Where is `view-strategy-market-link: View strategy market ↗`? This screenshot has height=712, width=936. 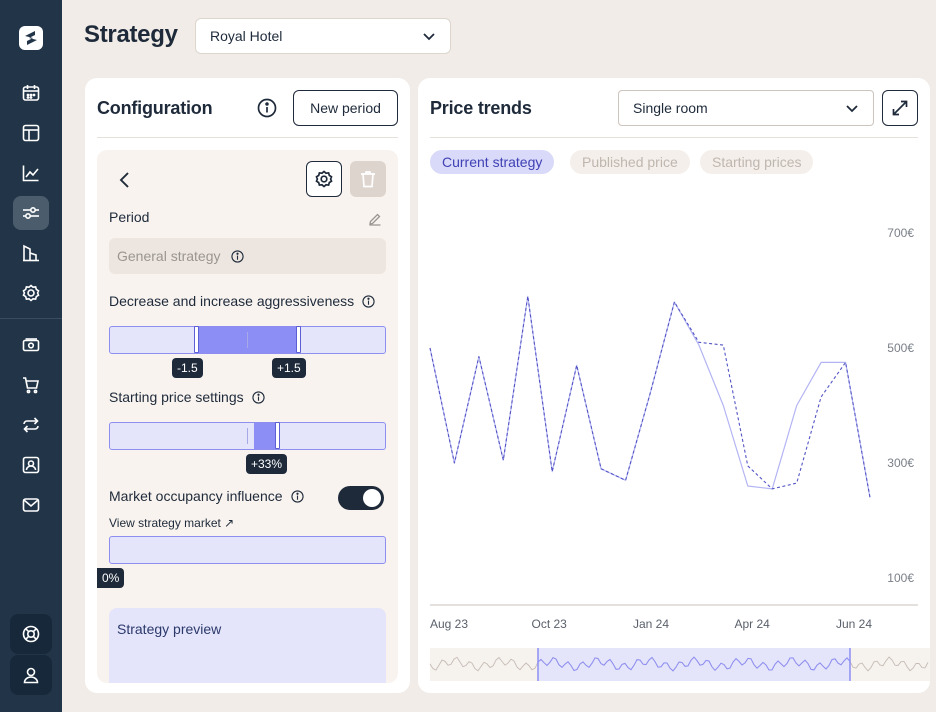 view-strategy-market-link: View strategy market ↗ is located at coordinates (172, 523).